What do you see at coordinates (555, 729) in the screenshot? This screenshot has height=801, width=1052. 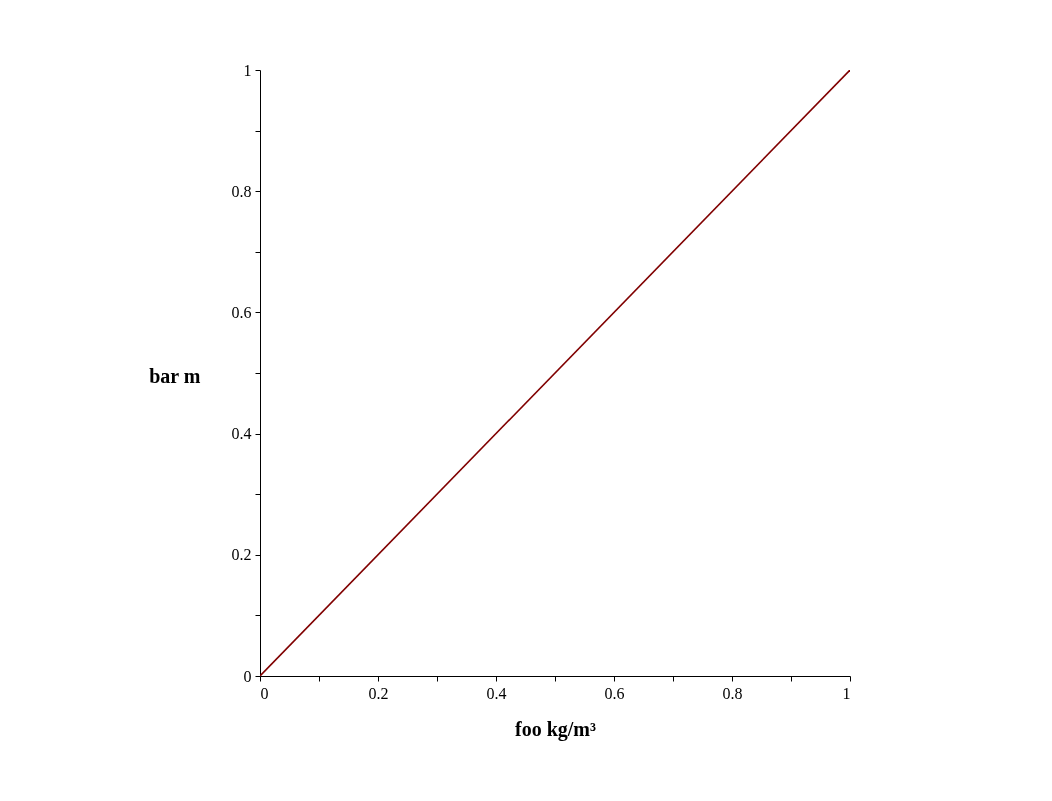 I see `x-axis-title: foo kg/m³` at bounding box center [555, 729].